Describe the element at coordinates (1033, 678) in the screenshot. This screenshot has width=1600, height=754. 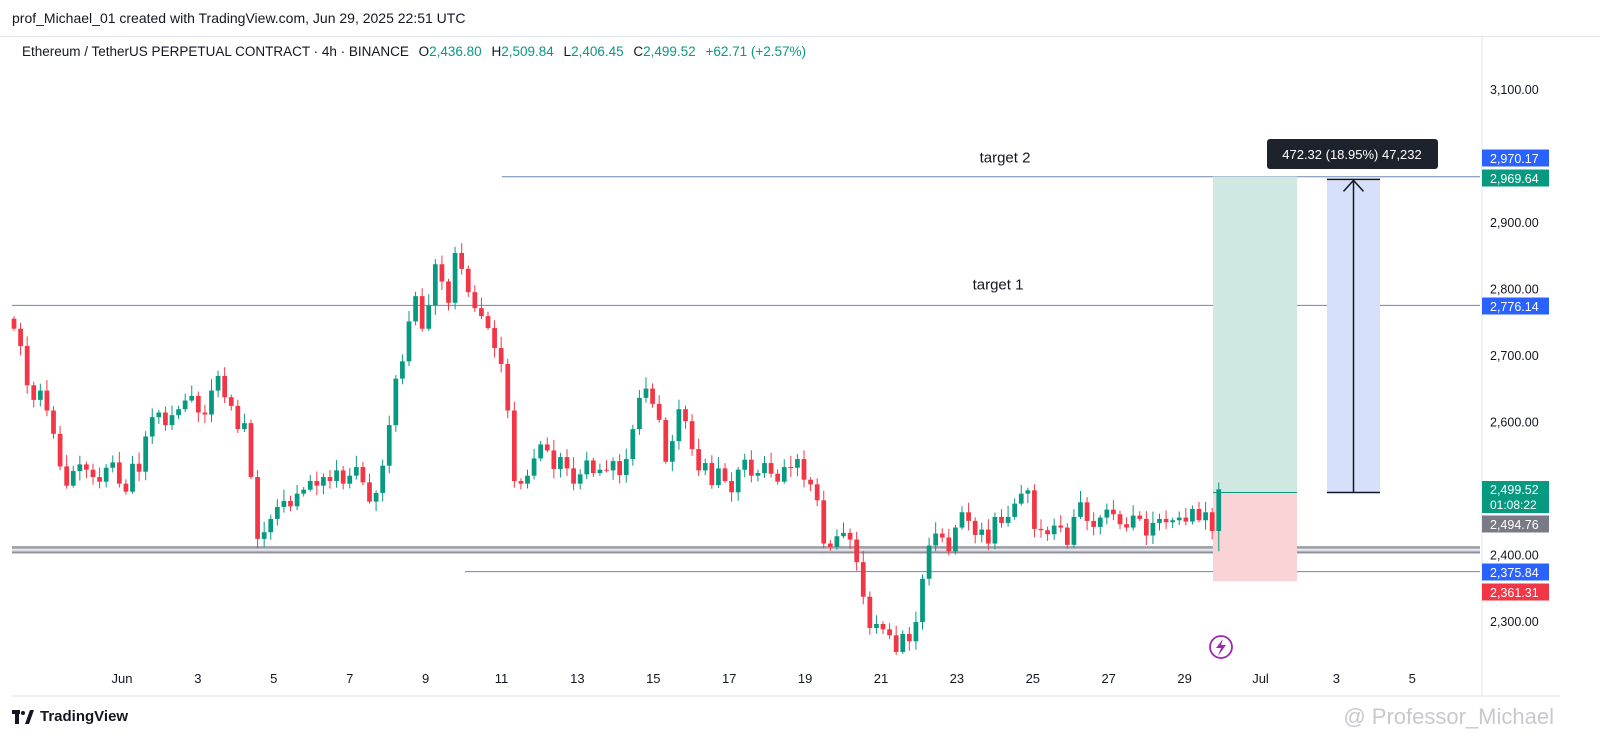
I see `x-tick-label: 25` at that location.